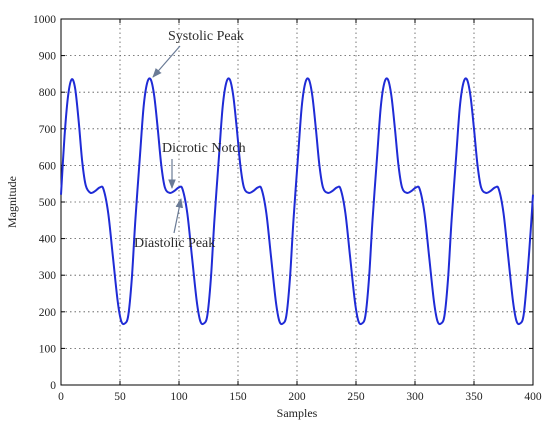  What do you see at coordinates (48, 349) in the screenshot?
I see `y-tick-label: 100` at bounding box center [48, 349].